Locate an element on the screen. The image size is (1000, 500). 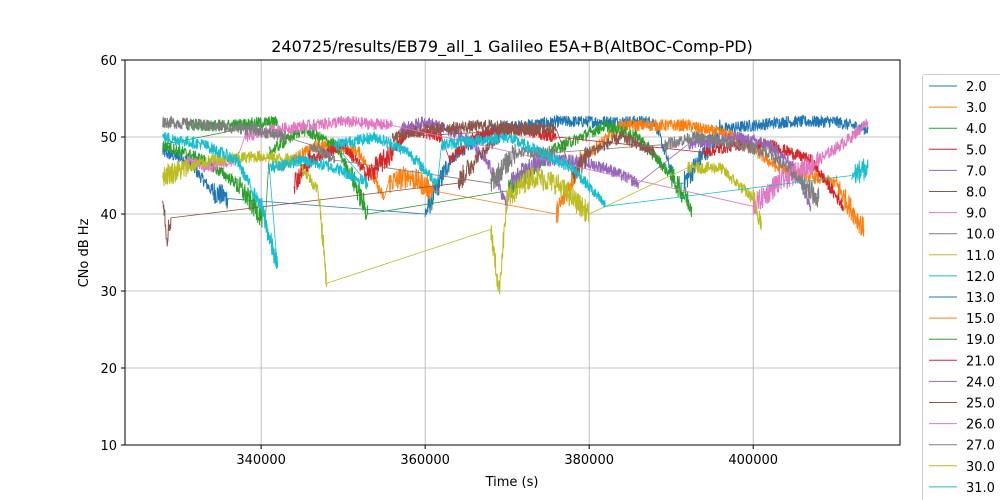
legend-label: 27.0 is located at coordinates (980, 446).